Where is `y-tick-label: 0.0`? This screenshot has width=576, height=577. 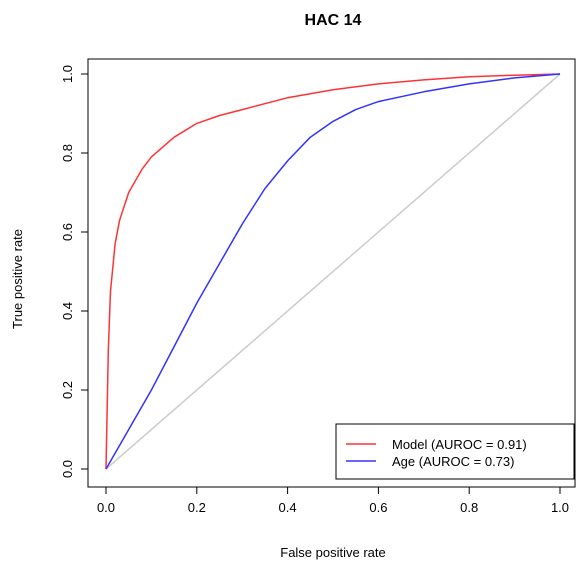 y-tick-label: 0.0 is located at coordinates (67, 469).